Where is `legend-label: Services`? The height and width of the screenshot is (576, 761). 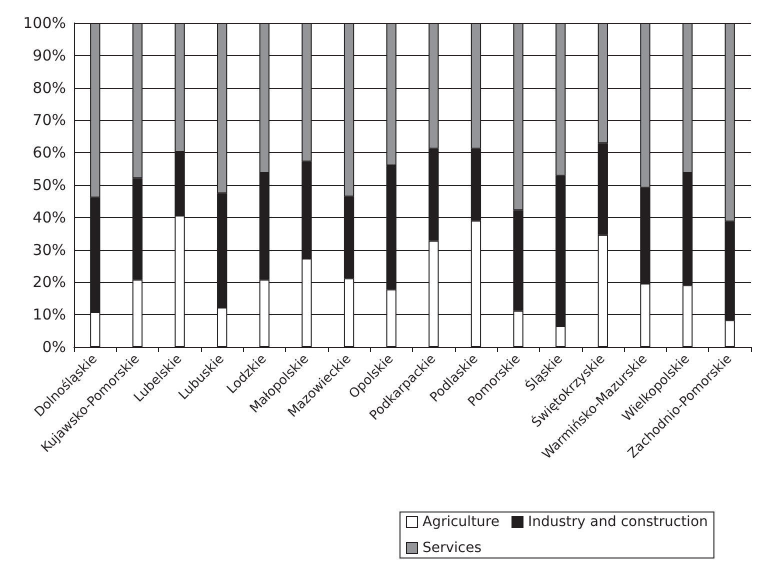
legend-label: Services is located at coordinates (452, 548).